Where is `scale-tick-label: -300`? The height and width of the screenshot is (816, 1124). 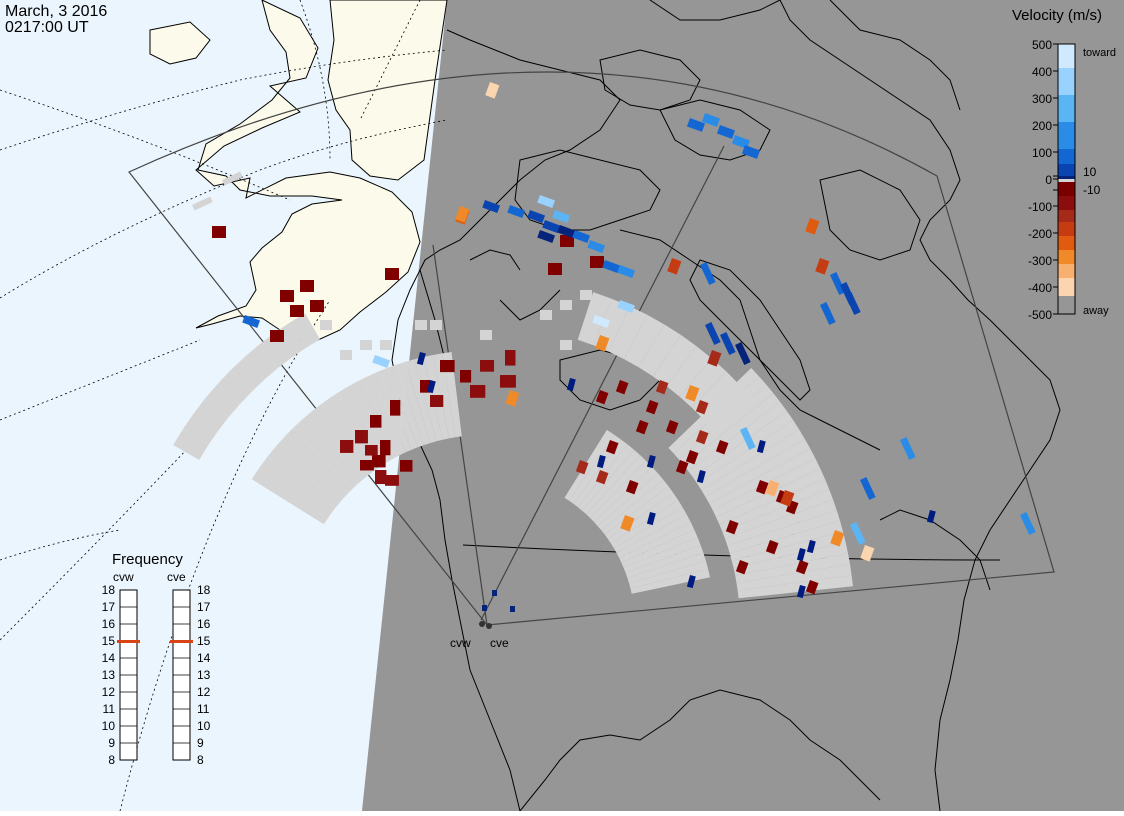 scale-tick-label: -300 is located at coordinates (1040, 261).